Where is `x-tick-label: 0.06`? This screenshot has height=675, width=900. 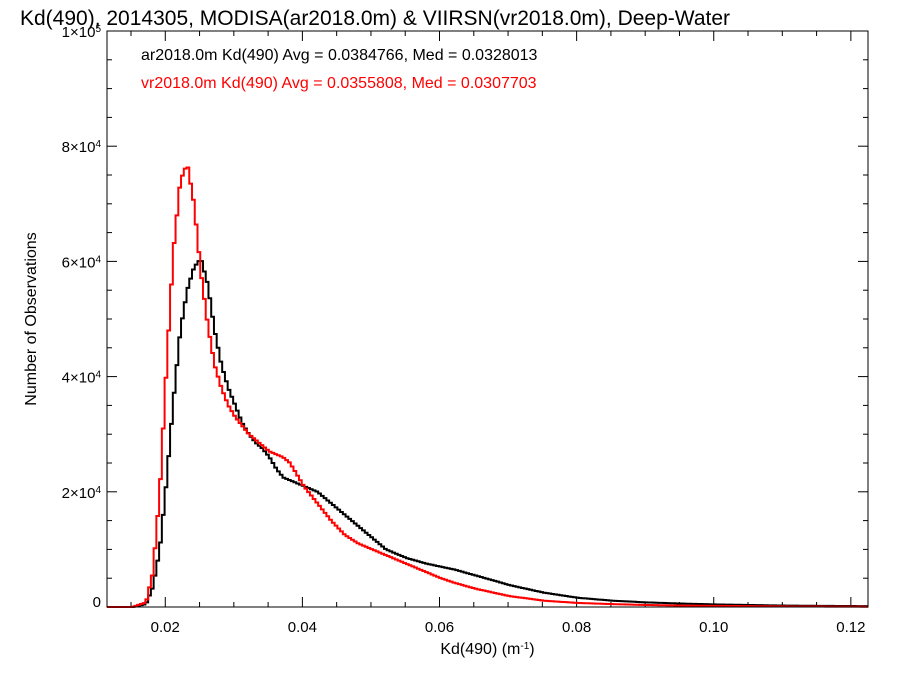 x-tick-label: 0.06 is located at coordinates (439, 627).